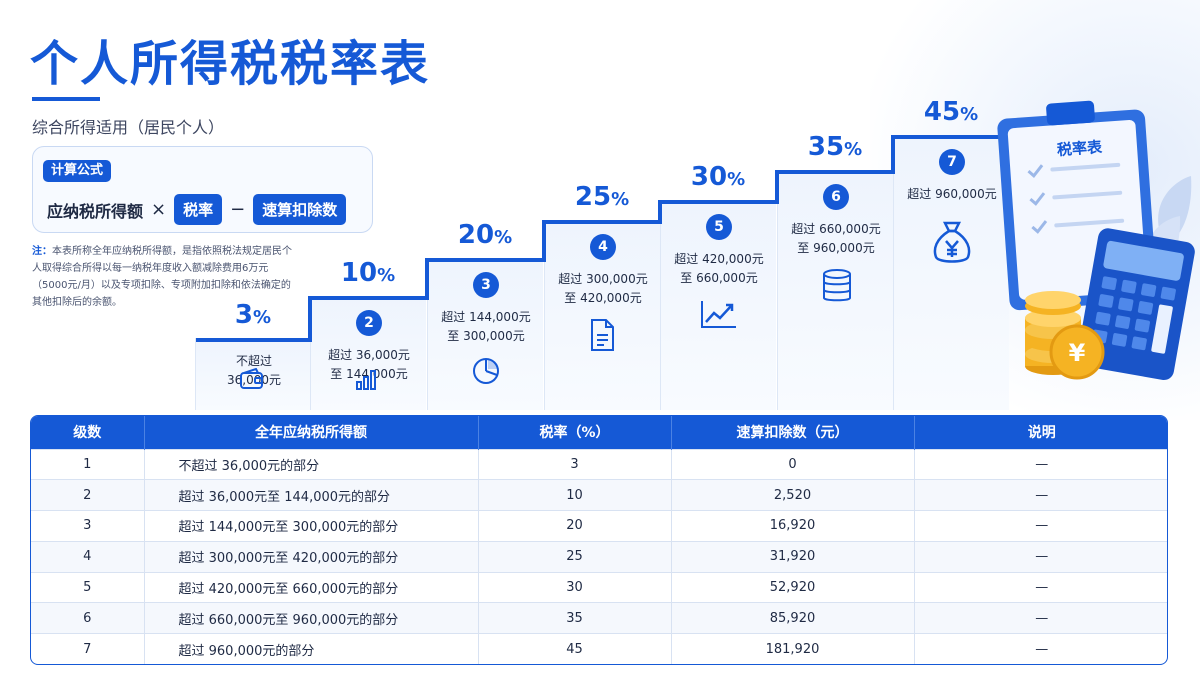  Describe the element at coordinates (575, 464) in the screenshot. I see `cell-rate: 3` at that location.